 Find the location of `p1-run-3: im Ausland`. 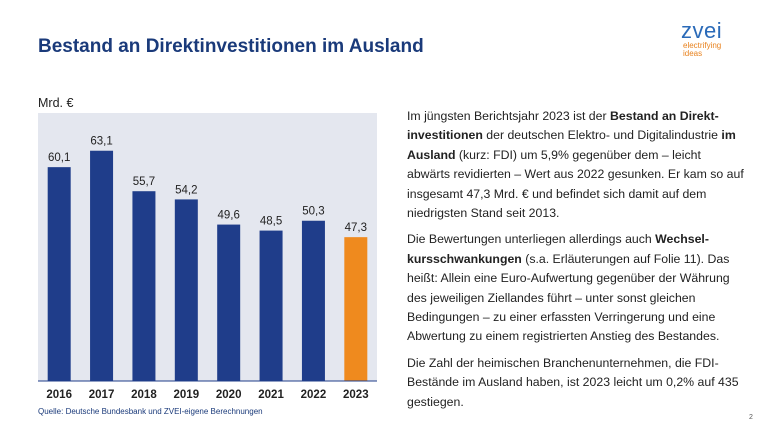

p1-run-3: im Ausland is located at coordinates (571, 145).